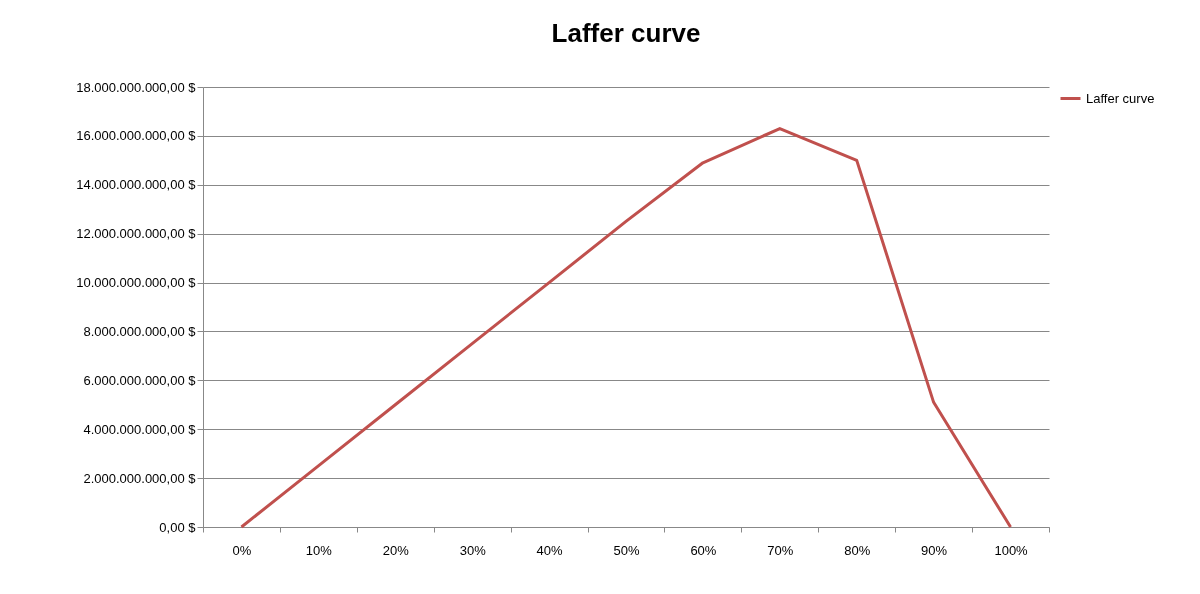  Describe the element at coordinates (136, 136) in the screenshot. I see `y-tick-label: 16.000.000.000,00 $` at that location.